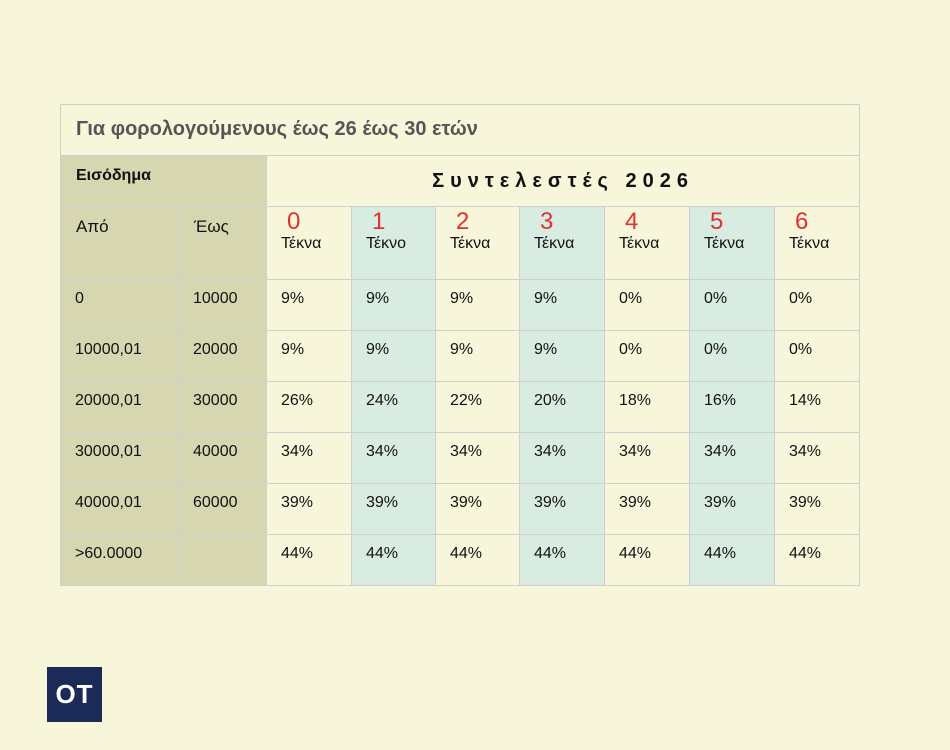 This screenshot has height=750, width=950. Describe the element at coordinates (119, 243) in the screenshot. I see `from-header-cell: Από` at that location.